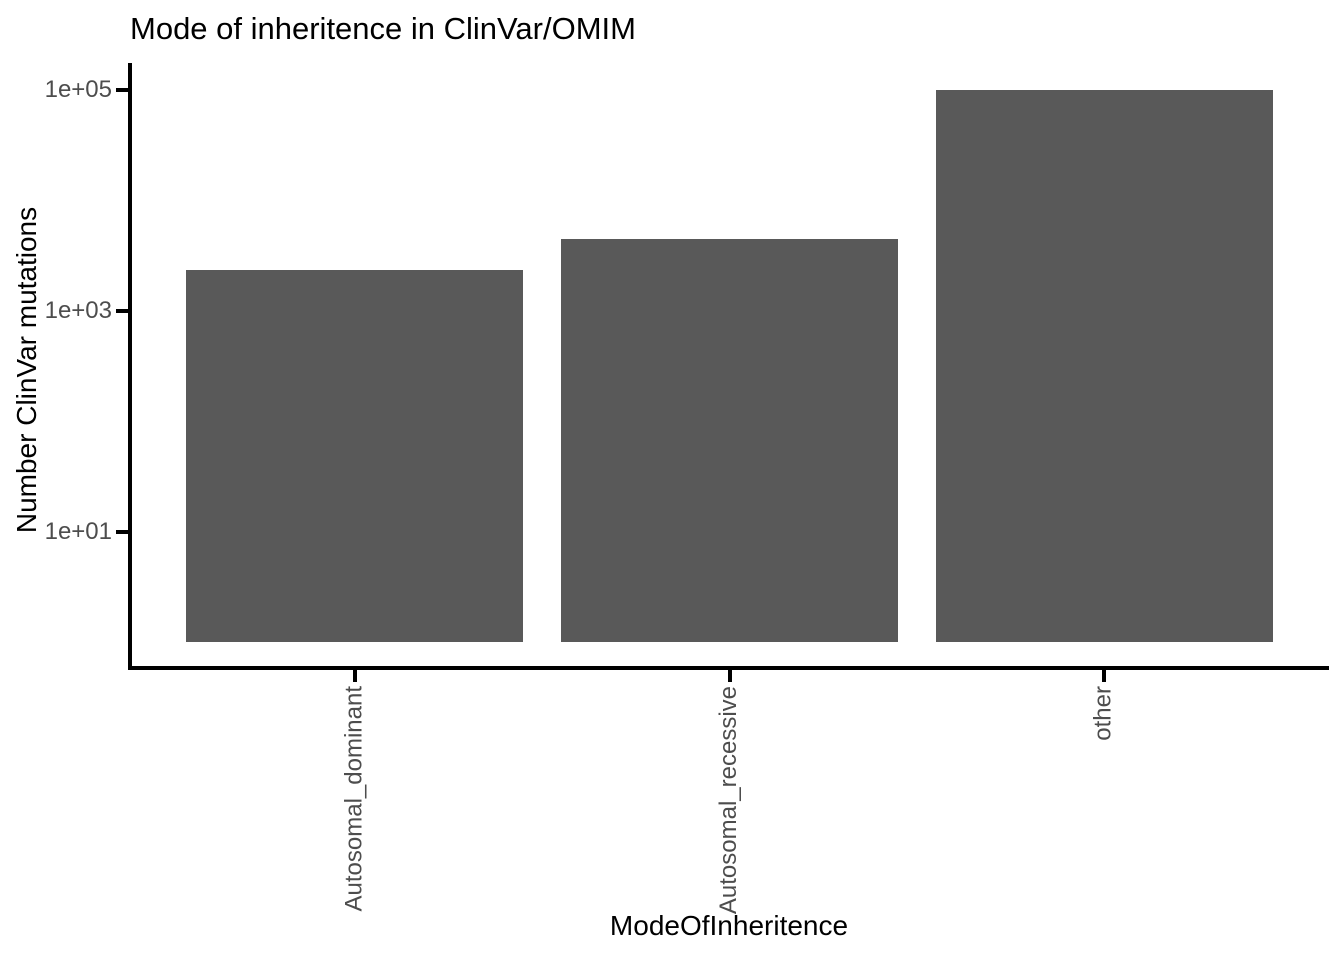 The height and width of the screenshot is (960, 1344). I want to click on x-tick-label: Autosomal_dominant, so click(354, 799).